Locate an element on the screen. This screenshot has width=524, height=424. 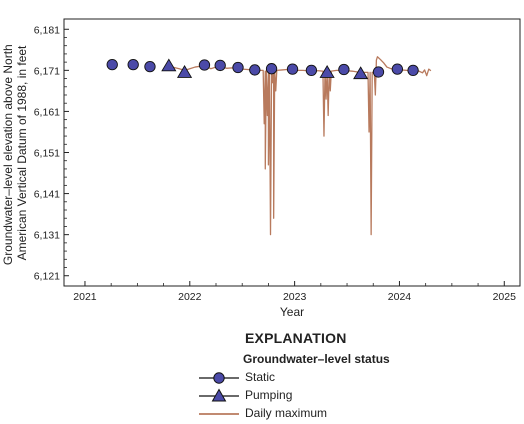
y-tick-label: 6,151 is located at coordinates (47, 154).